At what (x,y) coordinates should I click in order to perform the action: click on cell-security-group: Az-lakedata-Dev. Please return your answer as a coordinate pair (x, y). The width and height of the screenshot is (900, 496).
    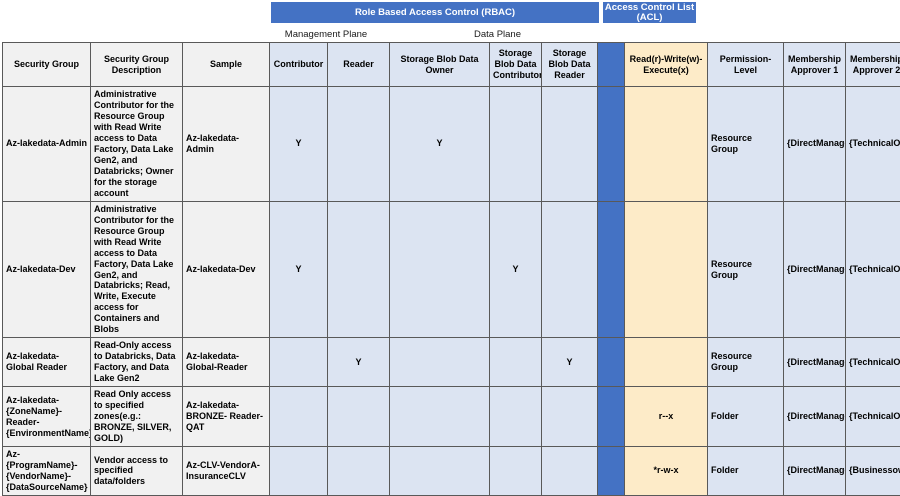
    Looking at the image, I should click on (47, 269).